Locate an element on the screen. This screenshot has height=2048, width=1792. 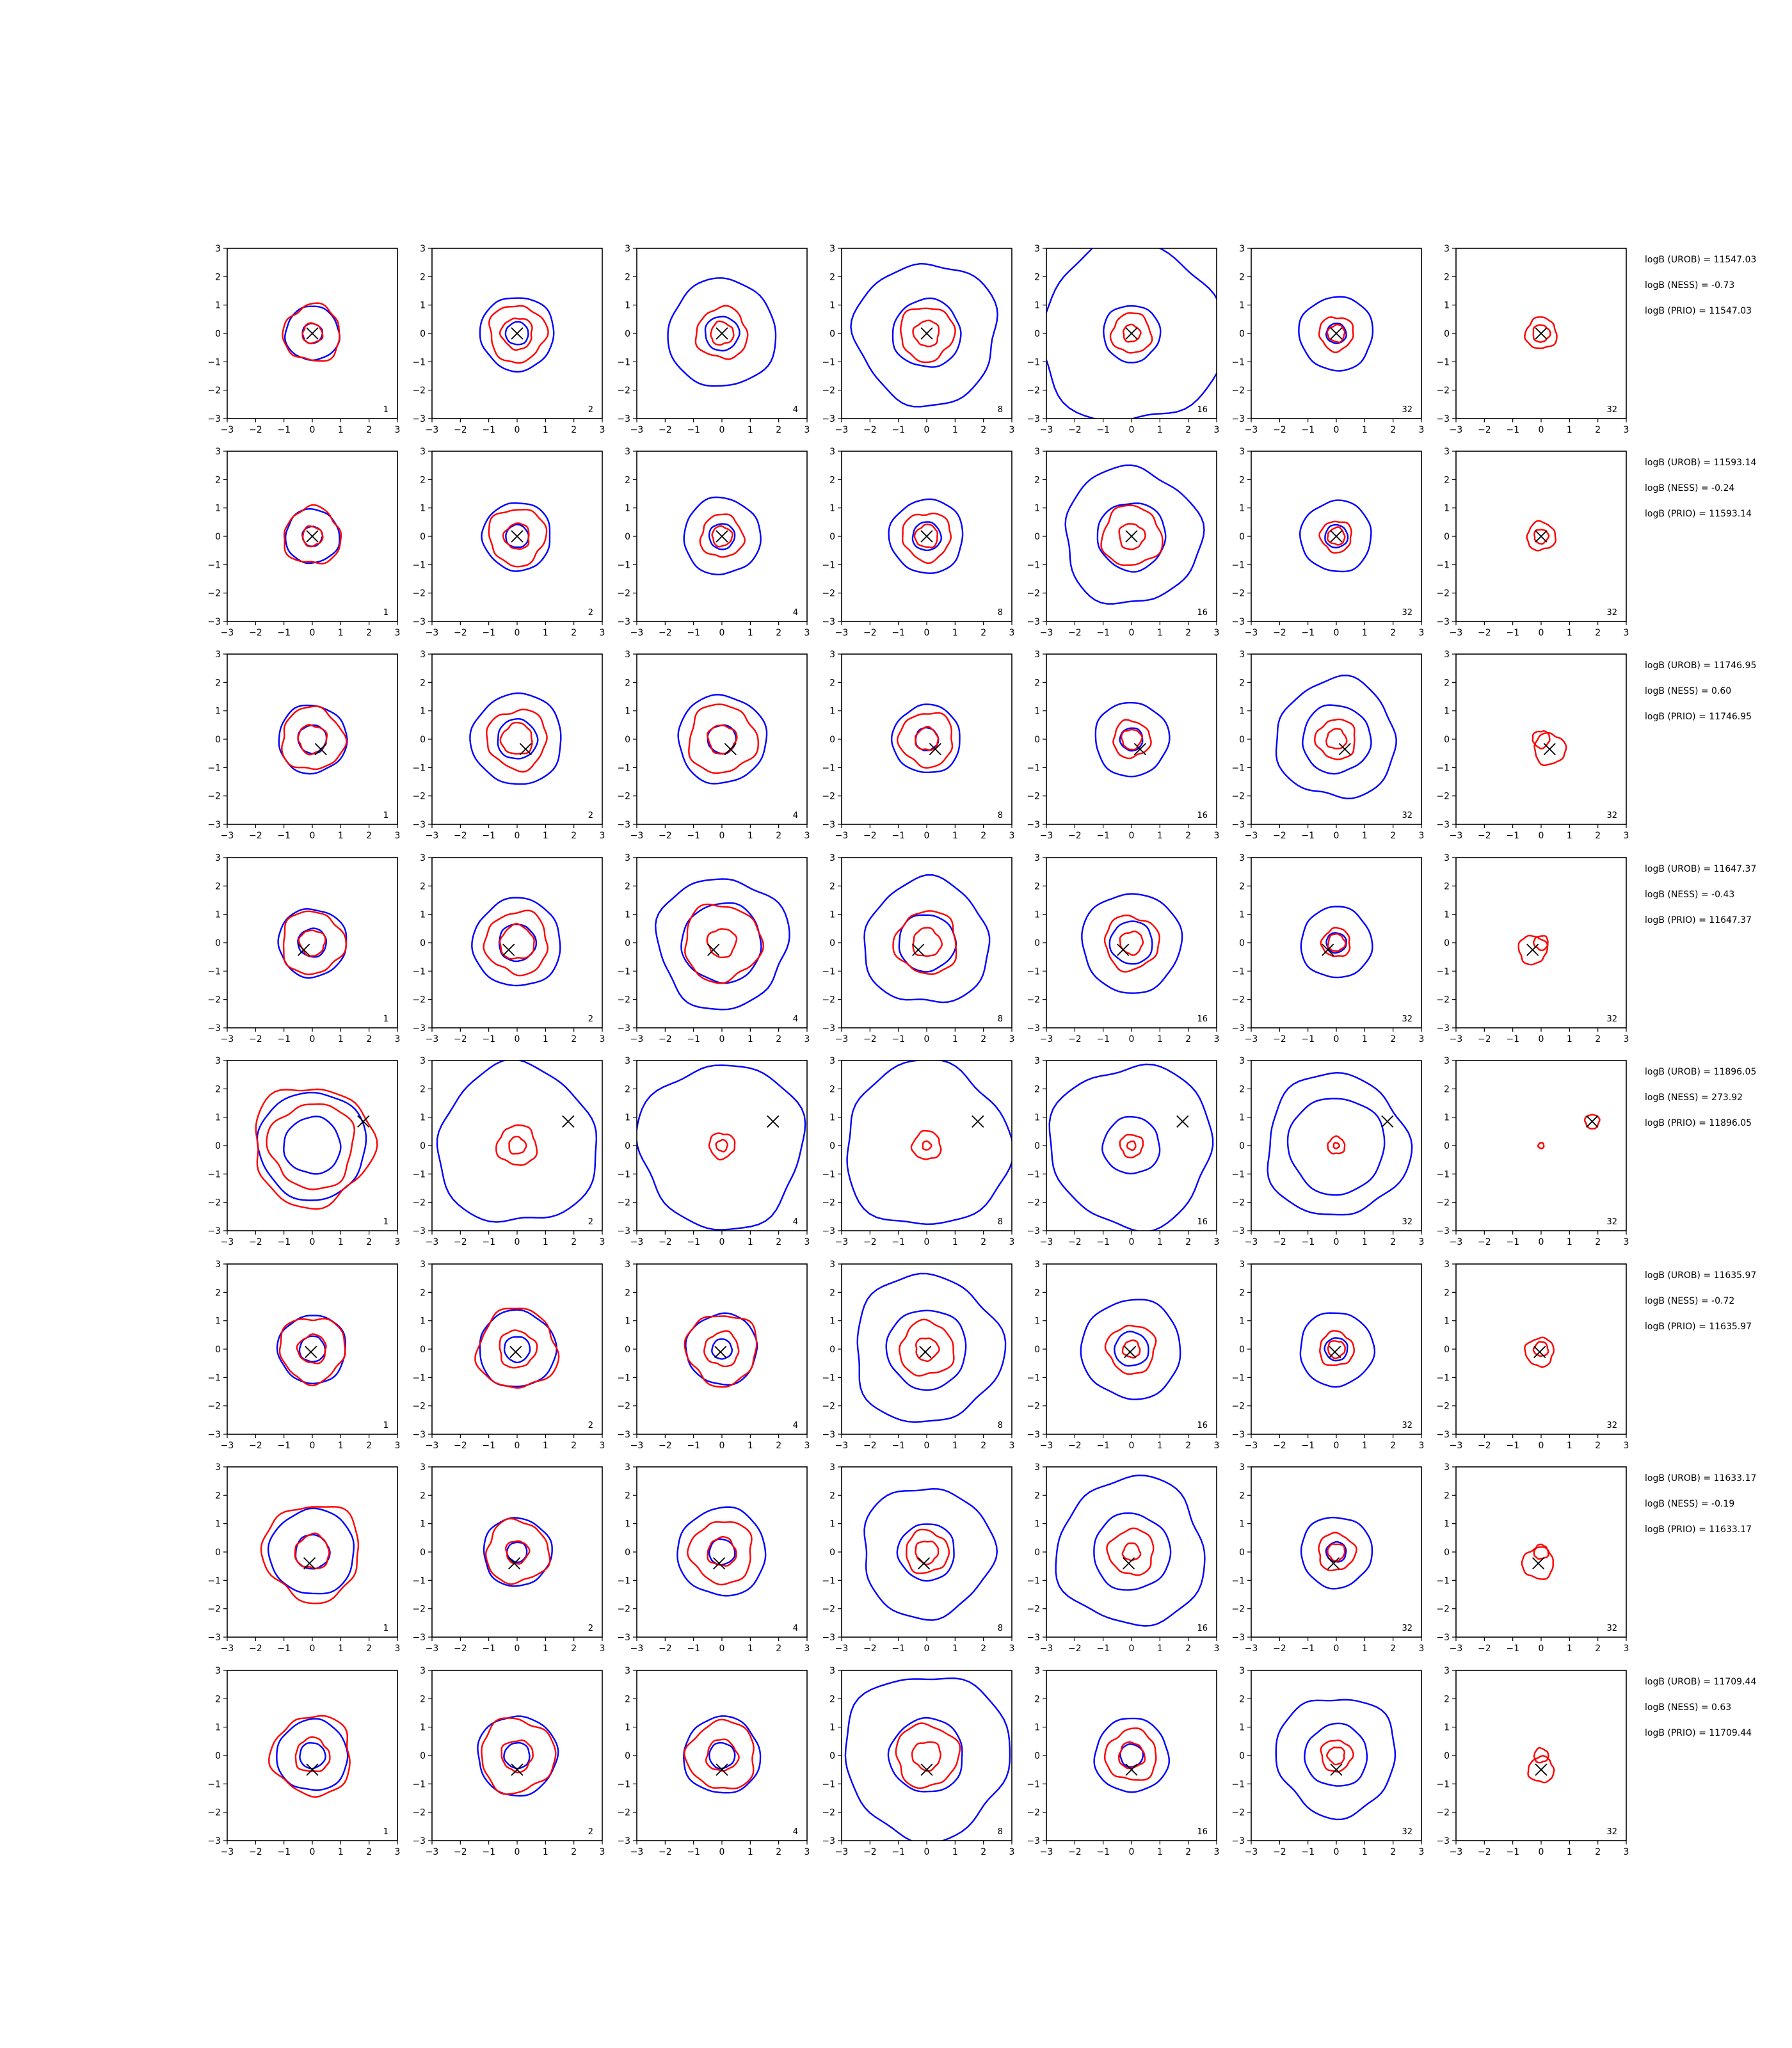
x-tick-label: −3 is located at coordinates (842, 1852).